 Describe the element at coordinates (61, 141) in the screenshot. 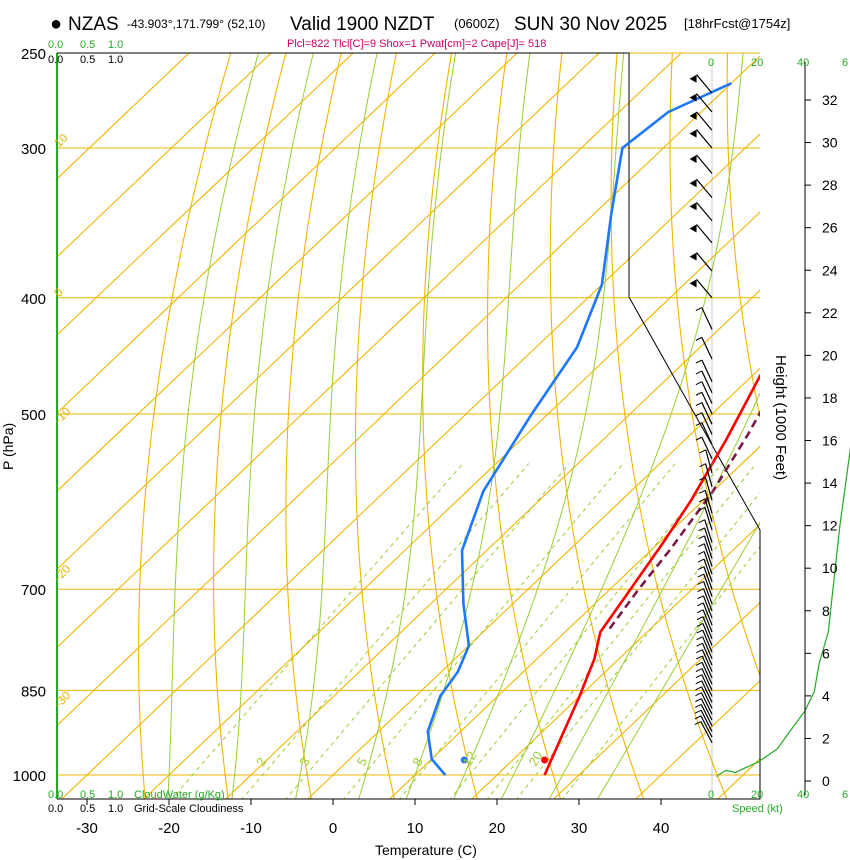

I see `isotherm-label: 10` at that location.